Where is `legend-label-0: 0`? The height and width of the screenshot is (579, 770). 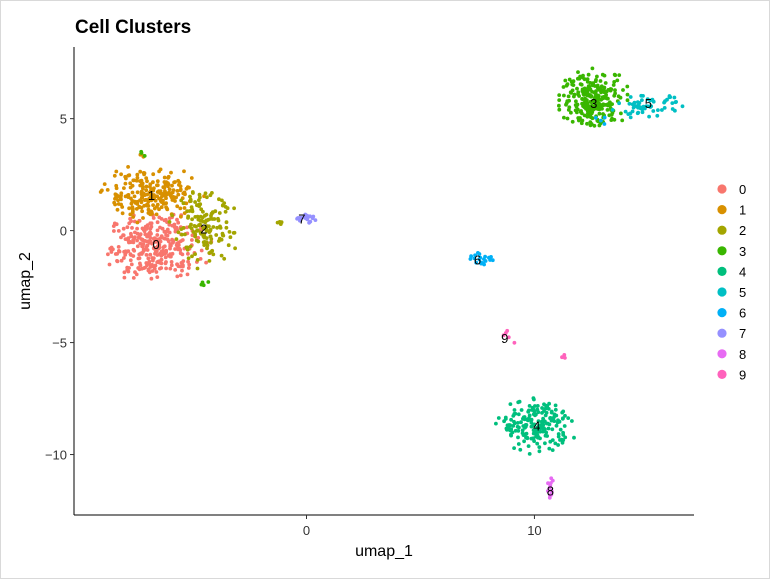
legend-label-0: 0 is located at coordinates (742, 189).